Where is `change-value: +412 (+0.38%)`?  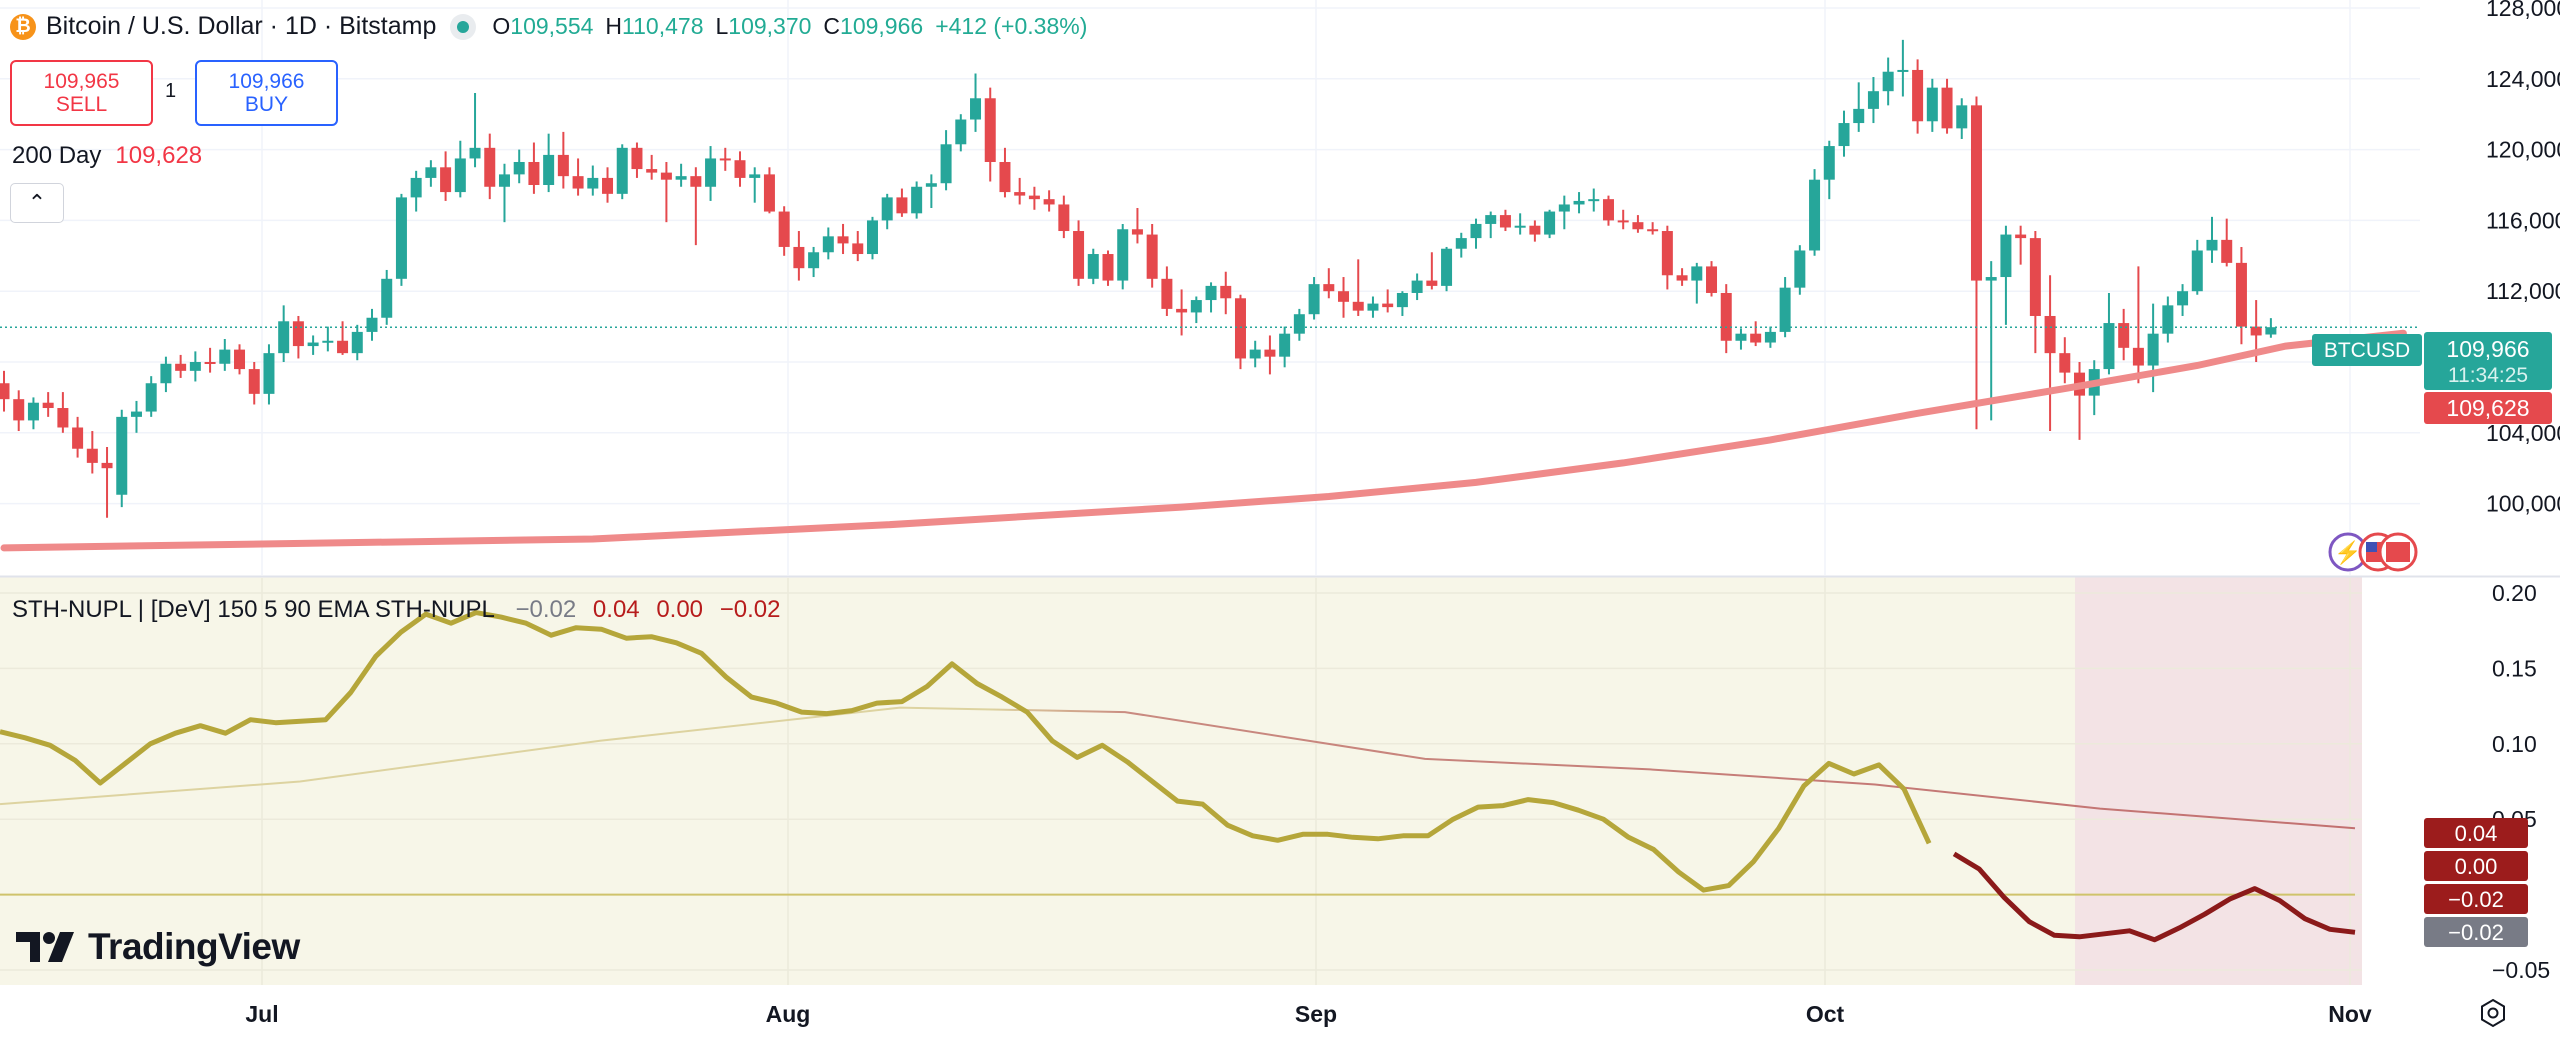
change-value: +412 (+0.38%) is located at coordinates (1011, 26).